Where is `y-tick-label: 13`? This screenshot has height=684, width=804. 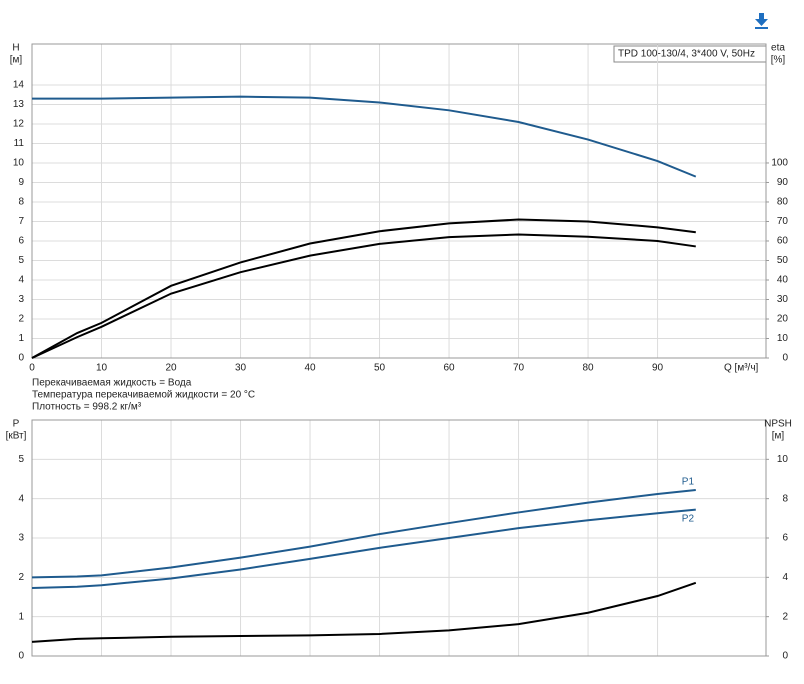
y-tick-label: 13 is located at coordinates (19, 104).